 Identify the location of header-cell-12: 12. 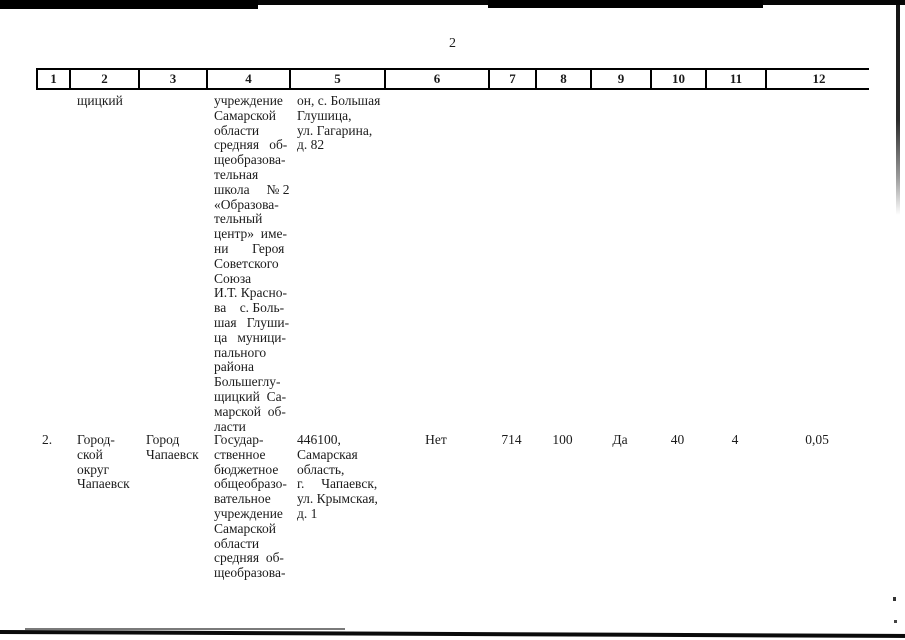
(819, 79).